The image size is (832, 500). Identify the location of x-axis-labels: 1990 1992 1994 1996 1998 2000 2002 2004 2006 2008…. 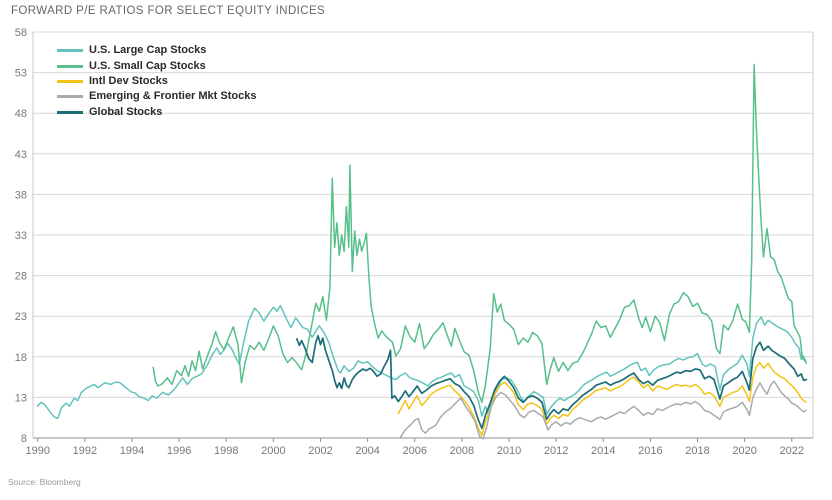
(414, 447).